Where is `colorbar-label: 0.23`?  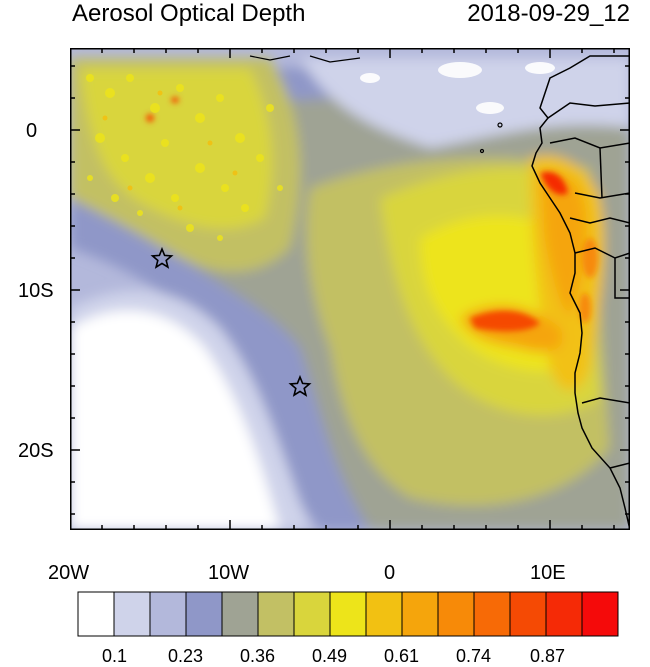 colorbar-label: 0.23 is located at coordinates (186, 656).